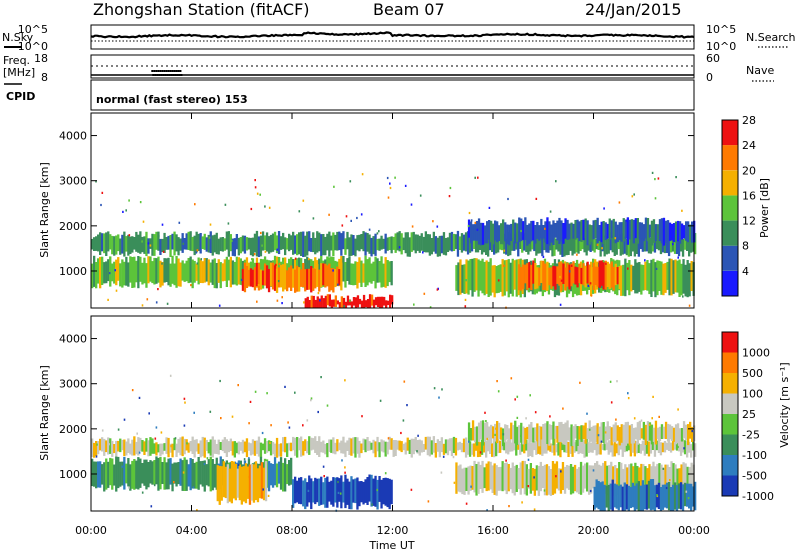 This screenshot has width=800, height=554. Describe the element at coordinates (393, 530) in the screenshot. I see `xtick-label: 12:00` at that location.